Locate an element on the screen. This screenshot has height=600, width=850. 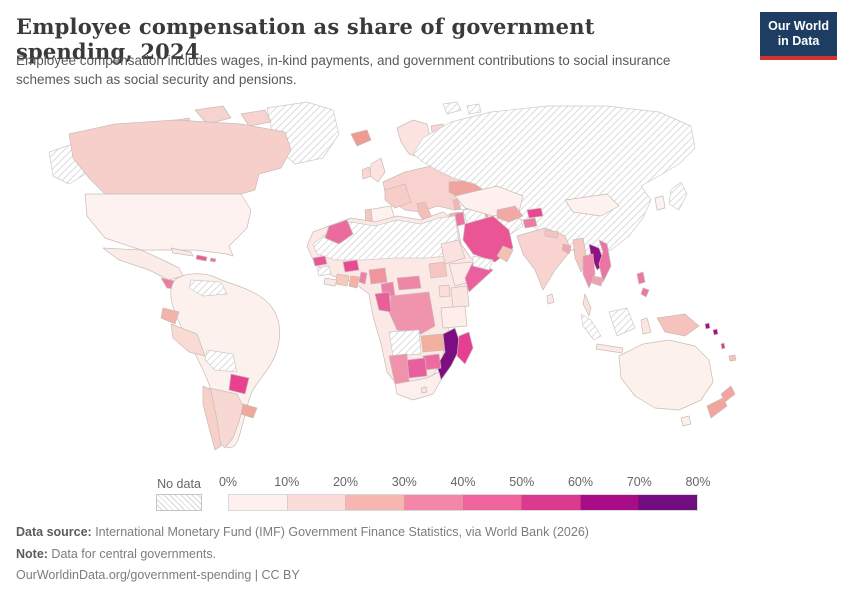
country-sri-lanka is located at coordinates (550, 299).